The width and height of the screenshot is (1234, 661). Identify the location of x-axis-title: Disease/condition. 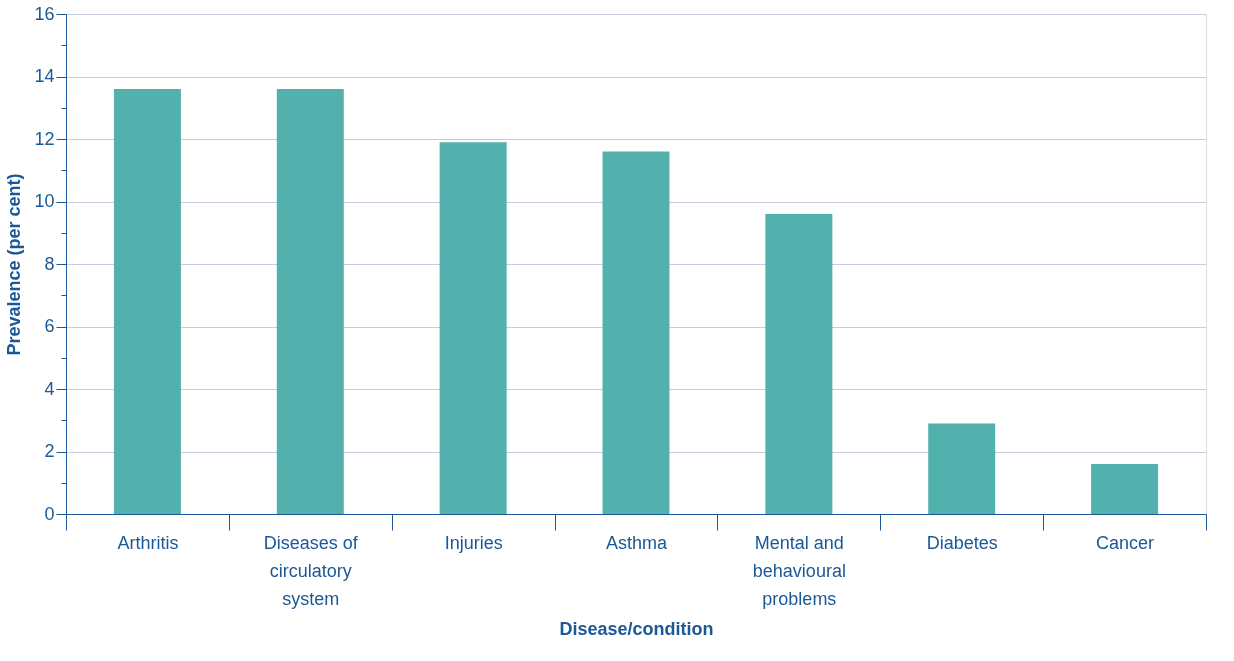
(636, 628).